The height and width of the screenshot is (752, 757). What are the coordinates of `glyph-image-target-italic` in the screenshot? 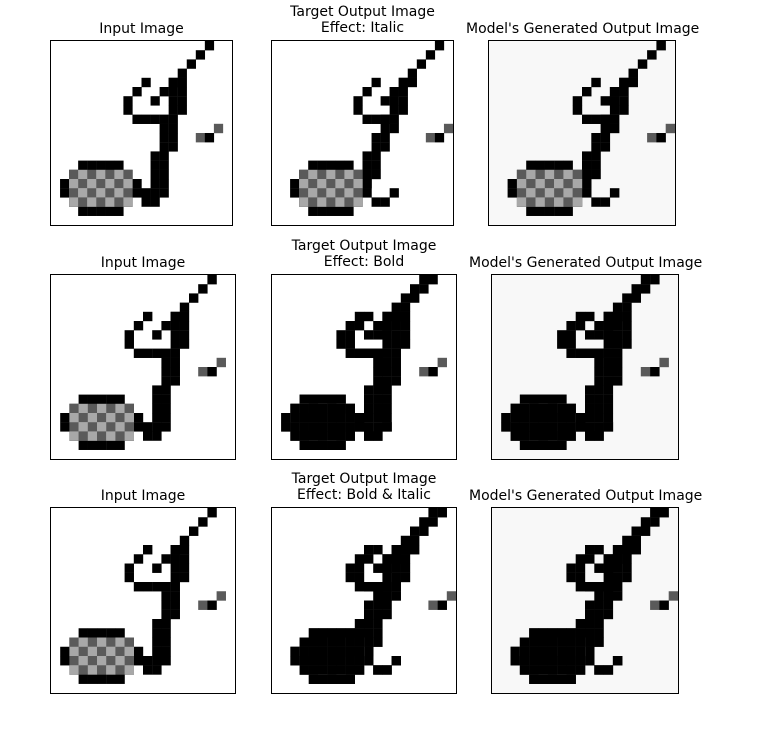 It's located at (371, 128).